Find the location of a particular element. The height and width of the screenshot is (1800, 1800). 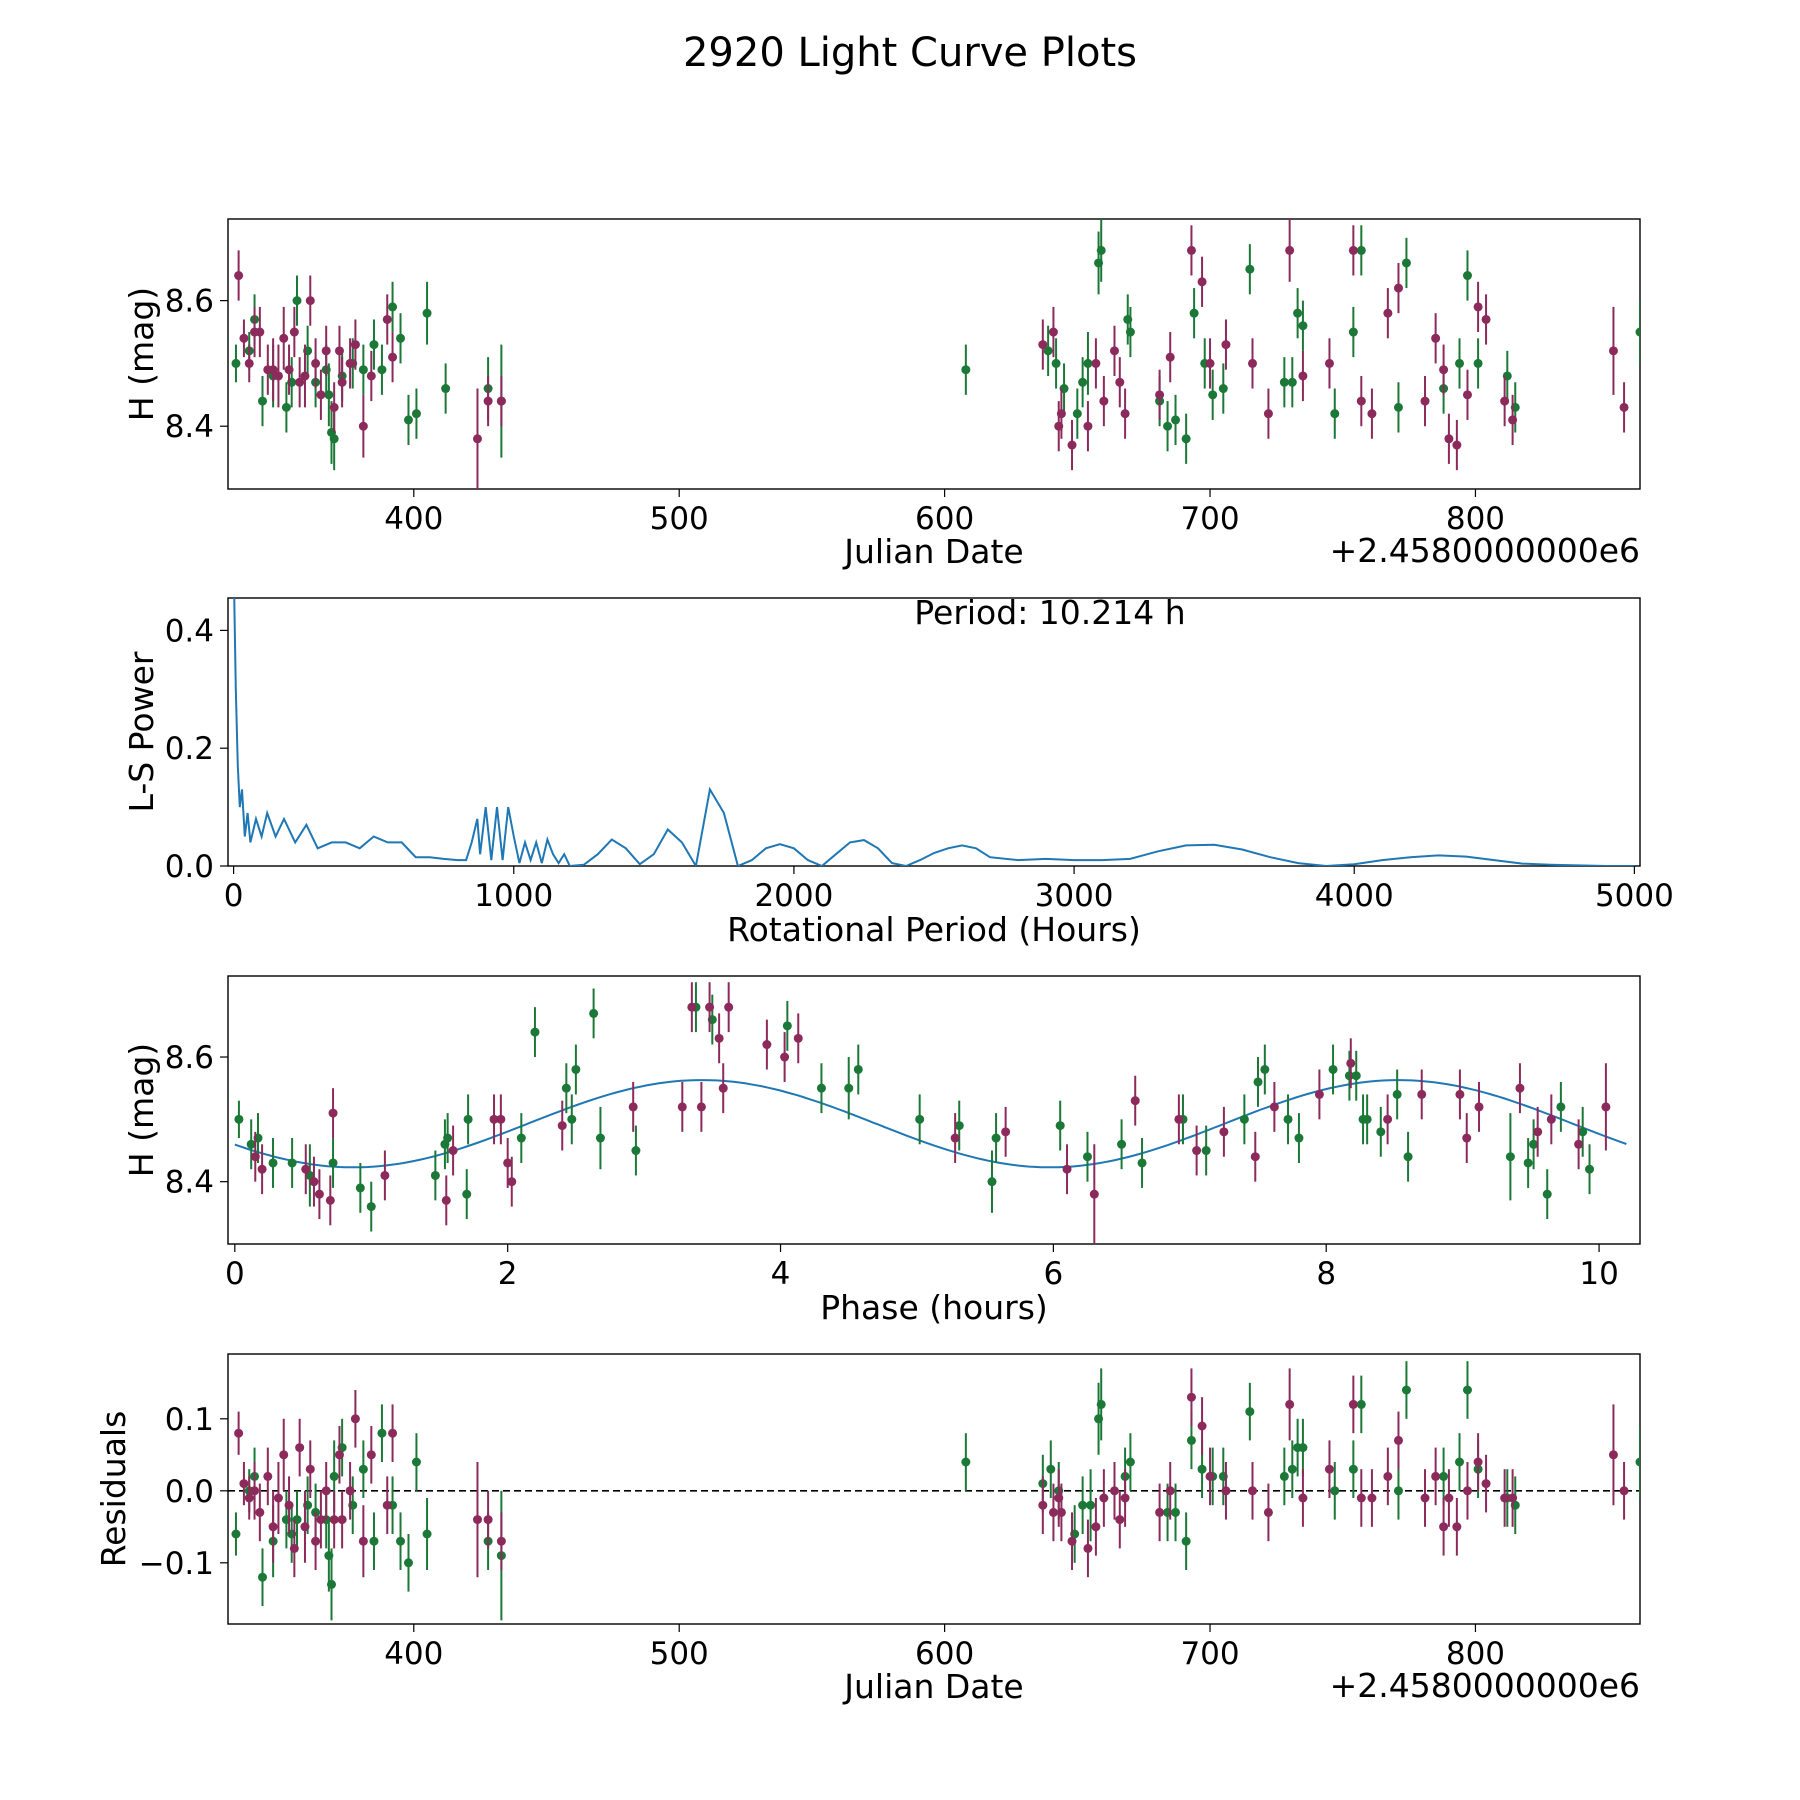

y-tick-label: 0.0 is located at coordinates (189, 1492).